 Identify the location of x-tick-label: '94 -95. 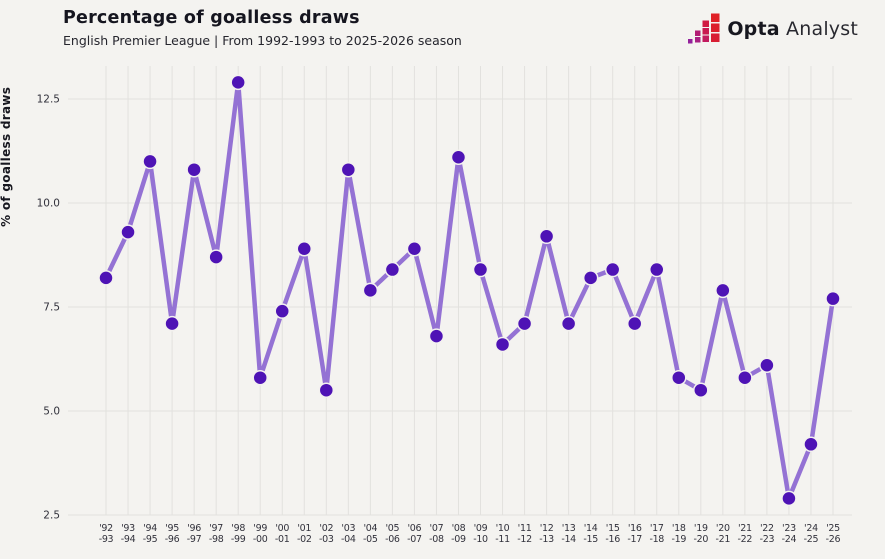
(150, 534).